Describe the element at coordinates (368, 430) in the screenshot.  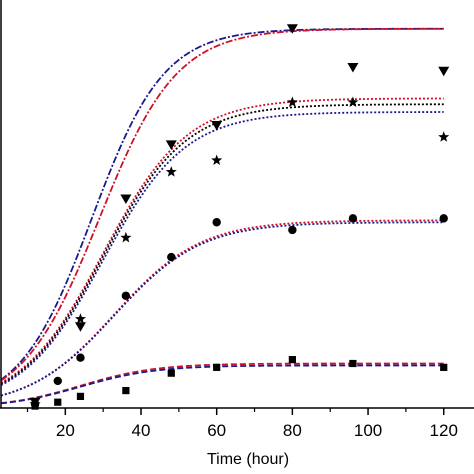
I see `x-tick-label: 100` at that location.